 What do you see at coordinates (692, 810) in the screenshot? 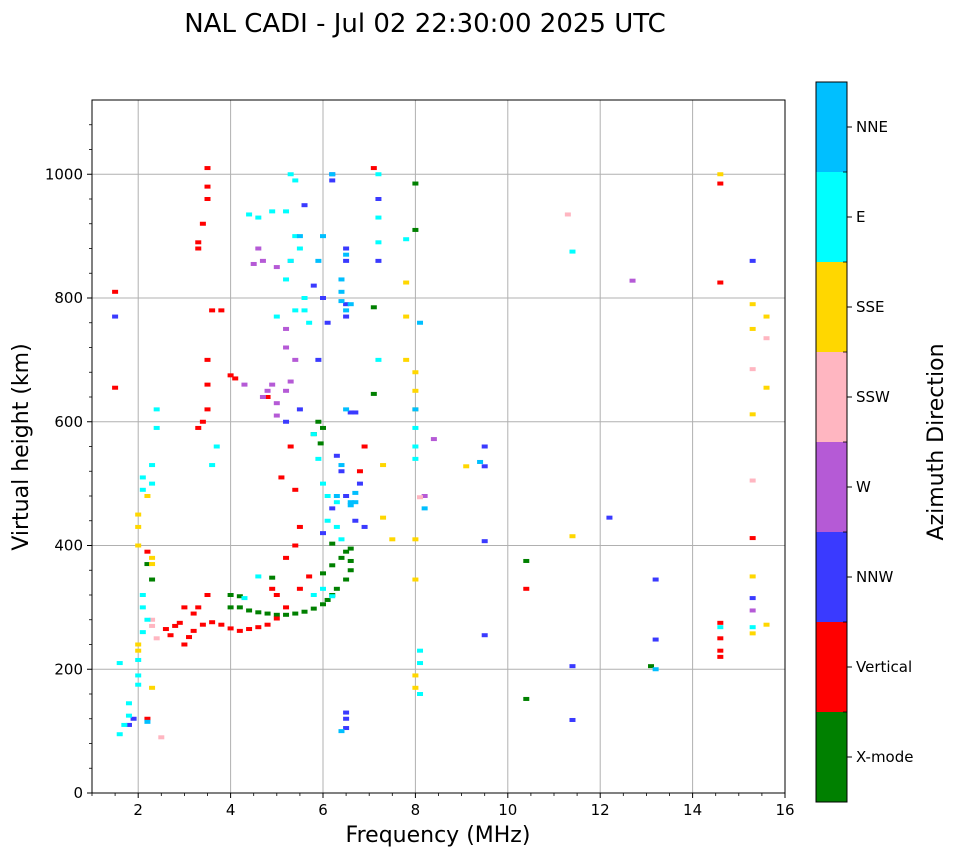
I see `x-tick-label: 14` at bounding box center [692, 810].